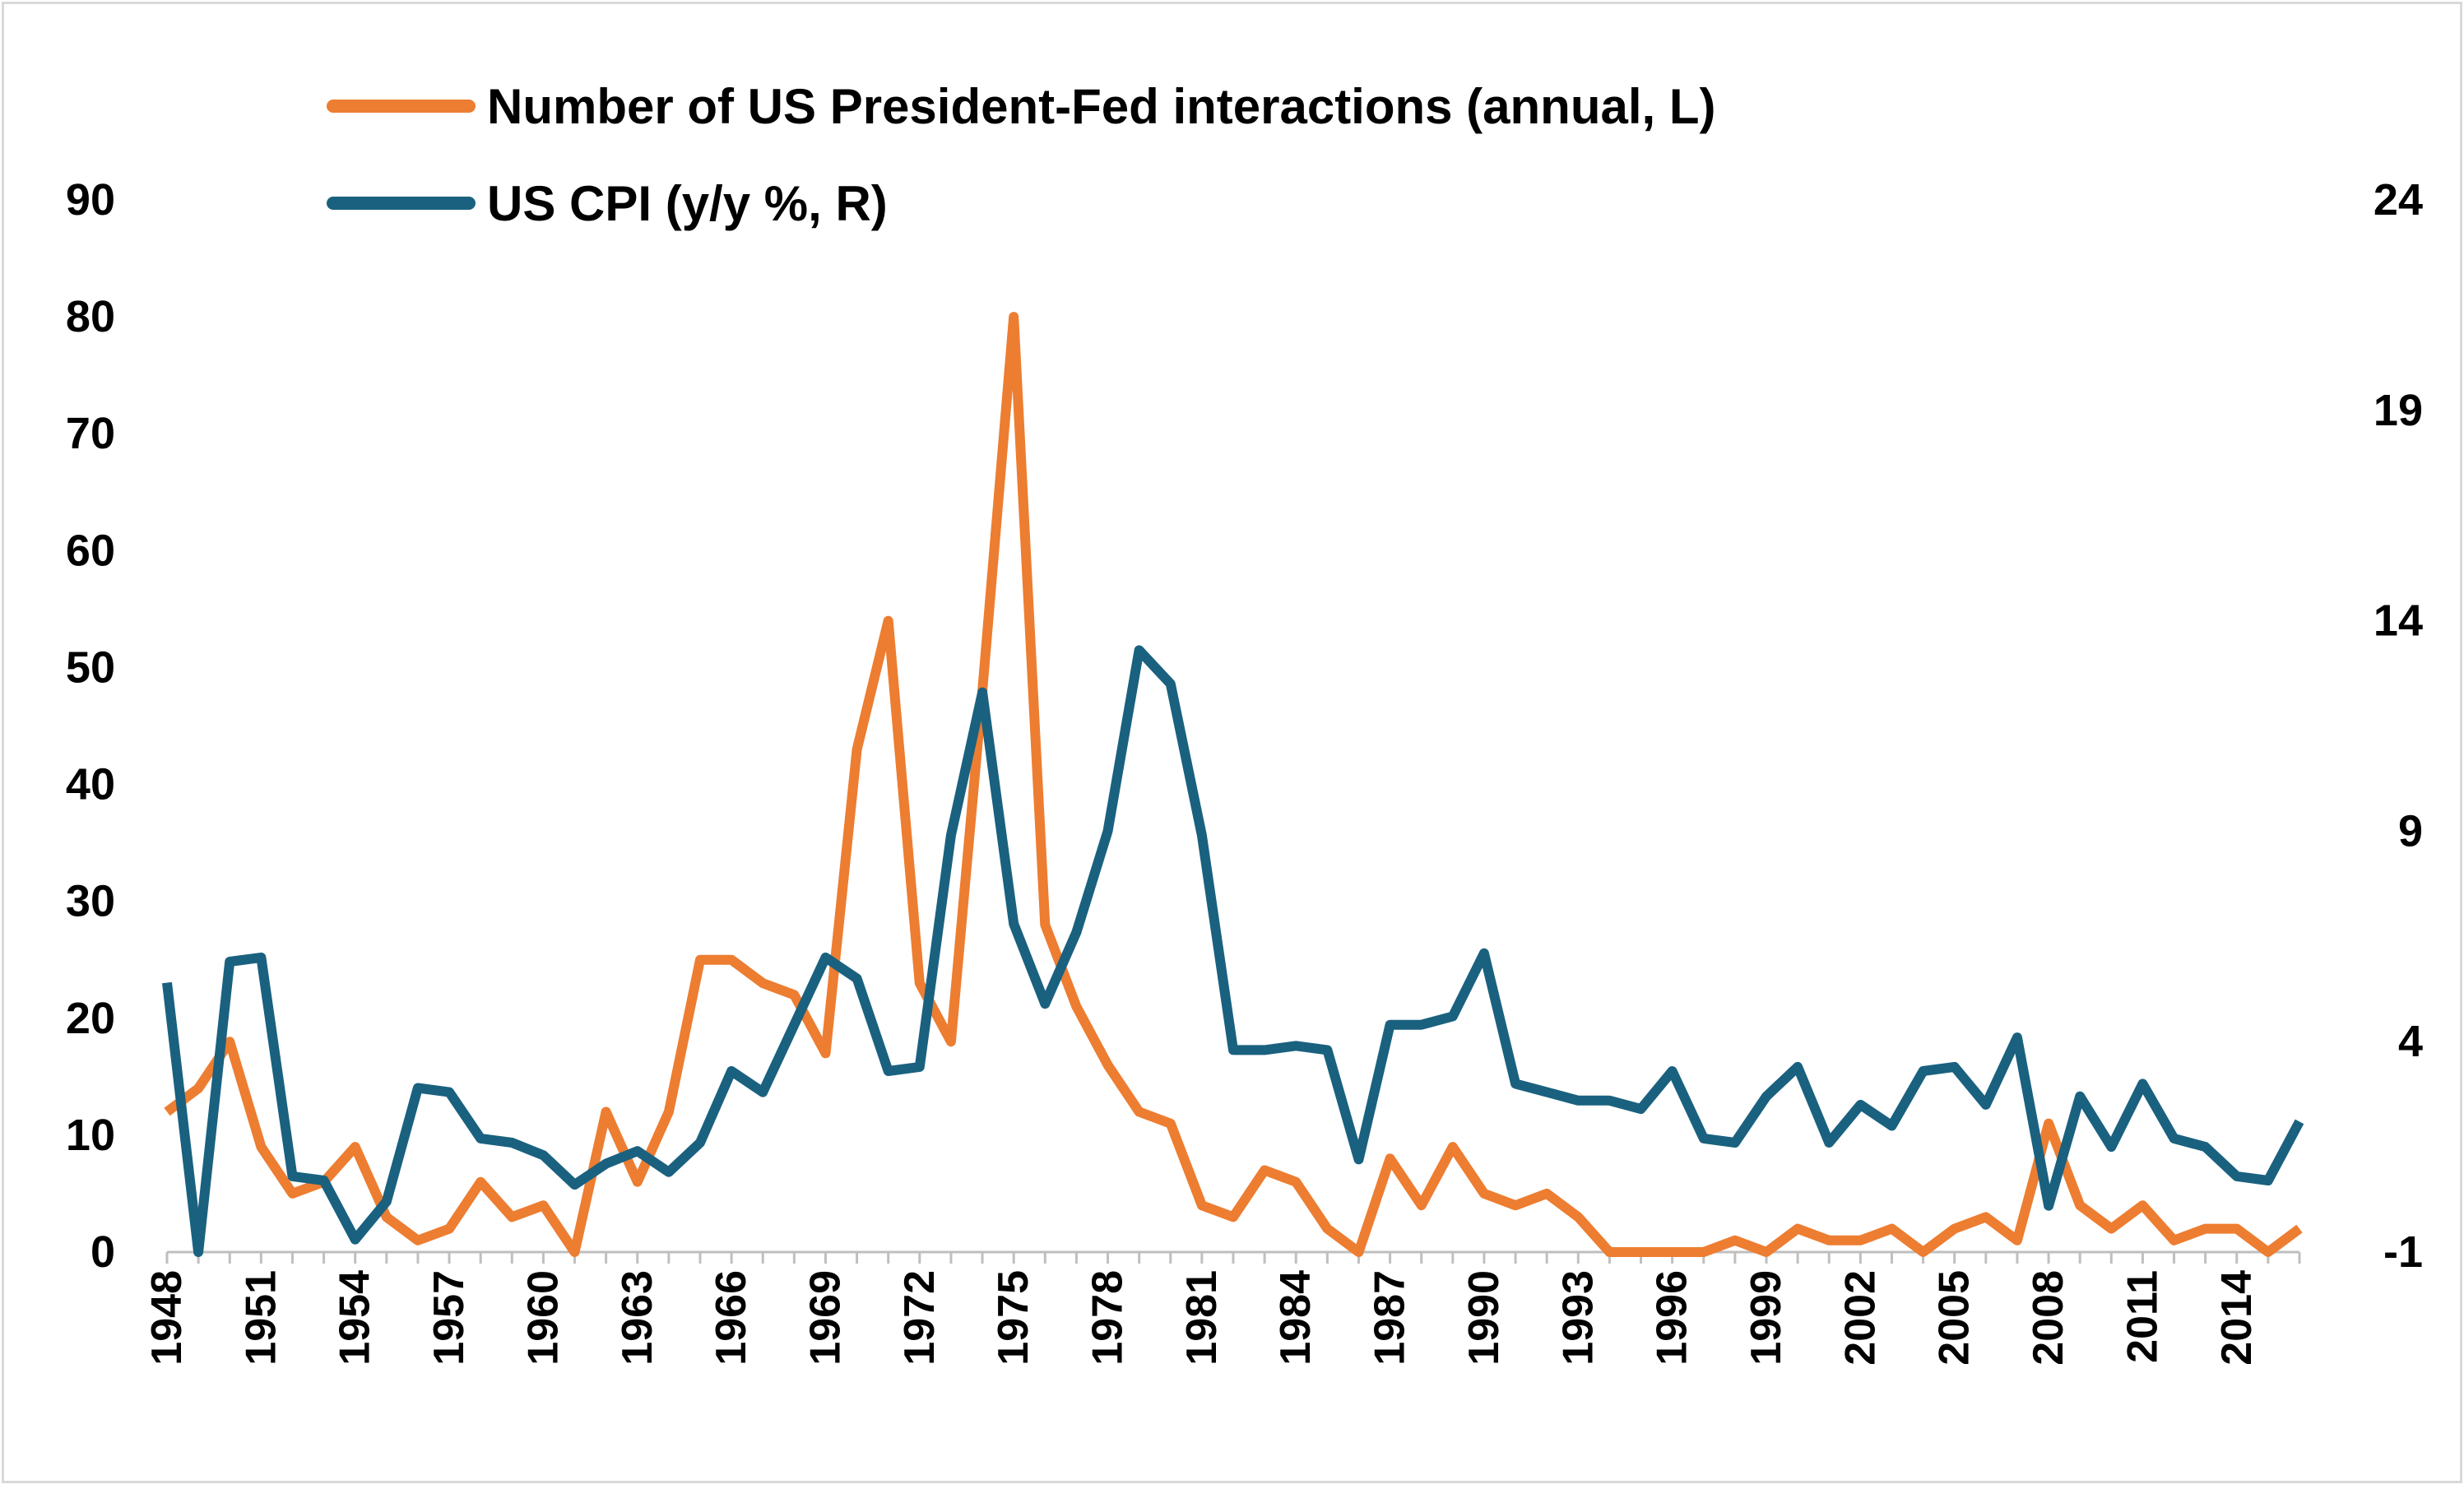  What do you see at coordinates (167, 1318) in the screenshot?
I see `x-tick-label: 1948` at bounding box center [167, 1318].